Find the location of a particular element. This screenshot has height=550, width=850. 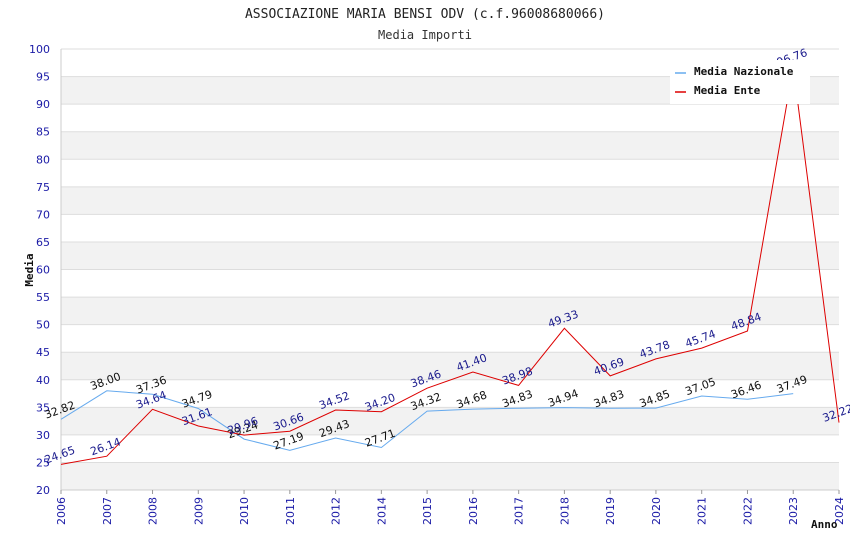

y-tick-label: 30 is located at coordinates (43, 435).